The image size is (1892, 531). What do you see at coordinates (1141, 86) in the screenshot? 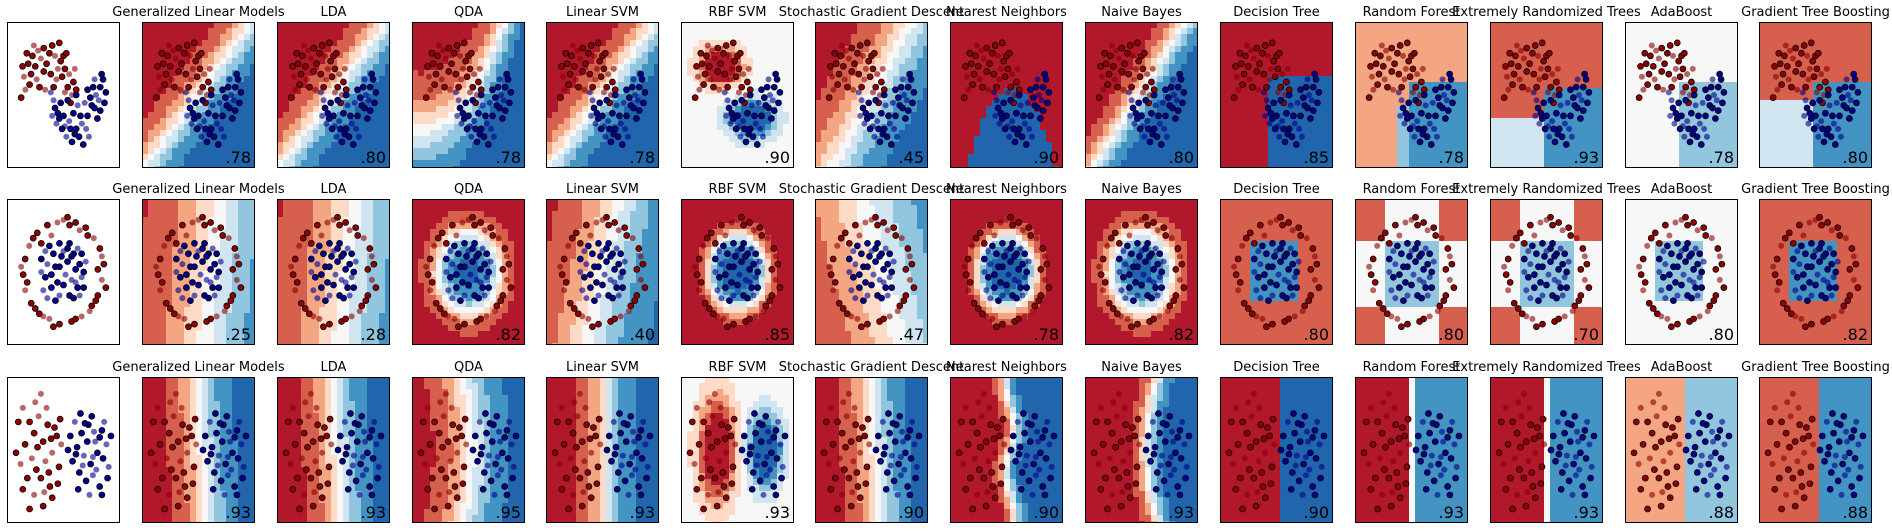
I see `subplot-r0-c8: Naive Bayes.80` at bounding box center [1141, 86].